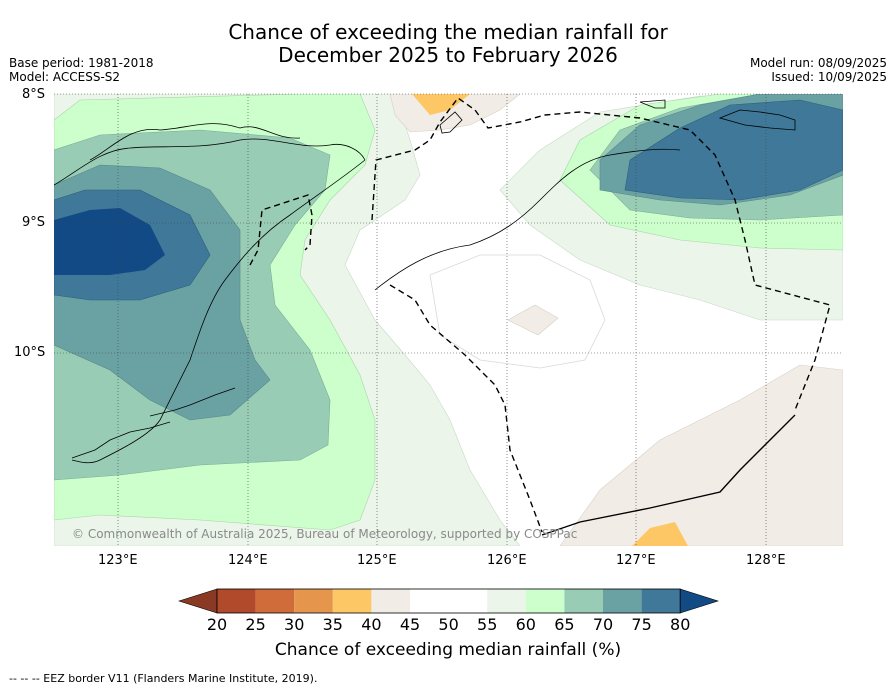 This screenshot has width=896, height=690. Describe the element at coordinates (332, 624) in the screenshot. I see `colorbar-tick-label: 35` at that location.